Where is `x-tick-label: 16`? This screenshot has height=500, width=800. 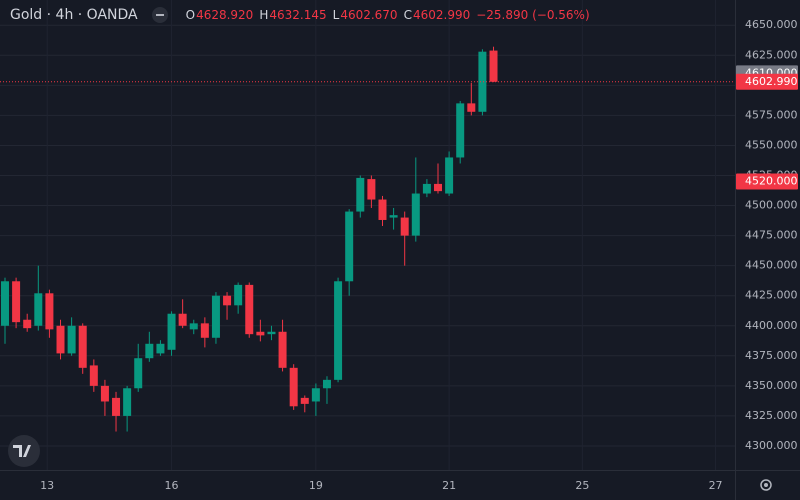 x-tick-label: 16 is located at coordinates (172, 485).